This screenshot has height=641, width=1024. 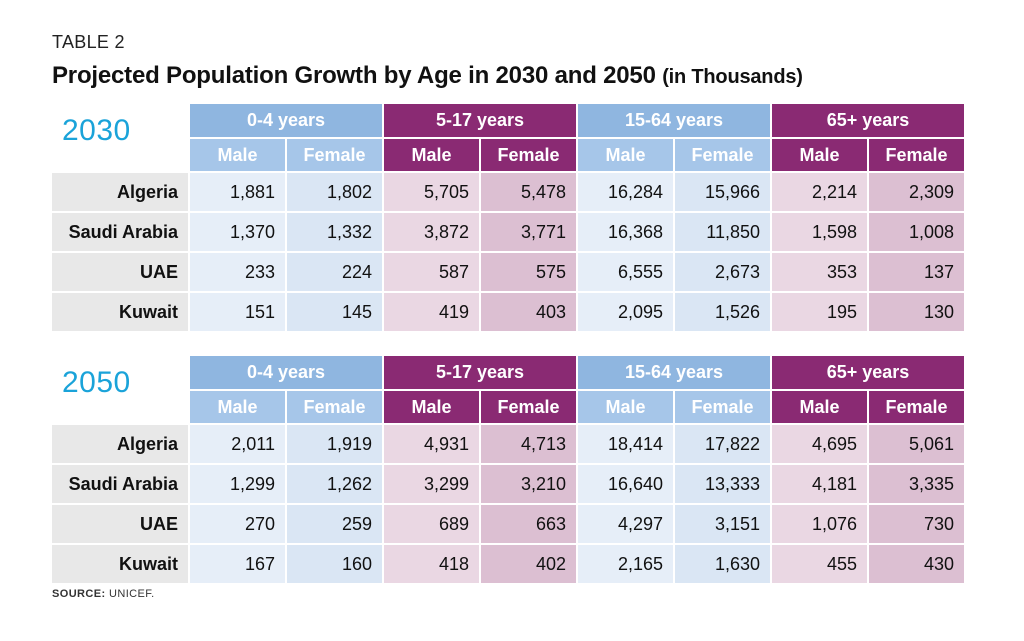 What do you see at coordinates (917, 273) in the screenshot?
I see `table-cell: 137` at bounding box center [917, 273].